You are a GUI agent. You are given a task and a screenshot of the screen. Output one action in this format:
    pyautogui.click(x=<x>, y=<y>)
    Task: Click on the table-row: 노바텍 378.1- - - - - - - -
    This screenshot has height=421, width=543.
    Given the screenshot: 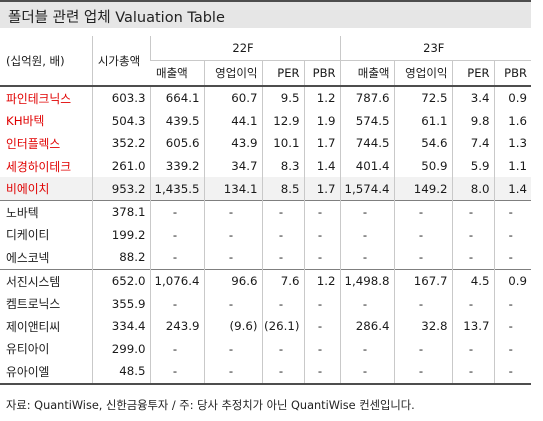 What is the action you would take?
    pyautogui.click(x=265, y=212)
    